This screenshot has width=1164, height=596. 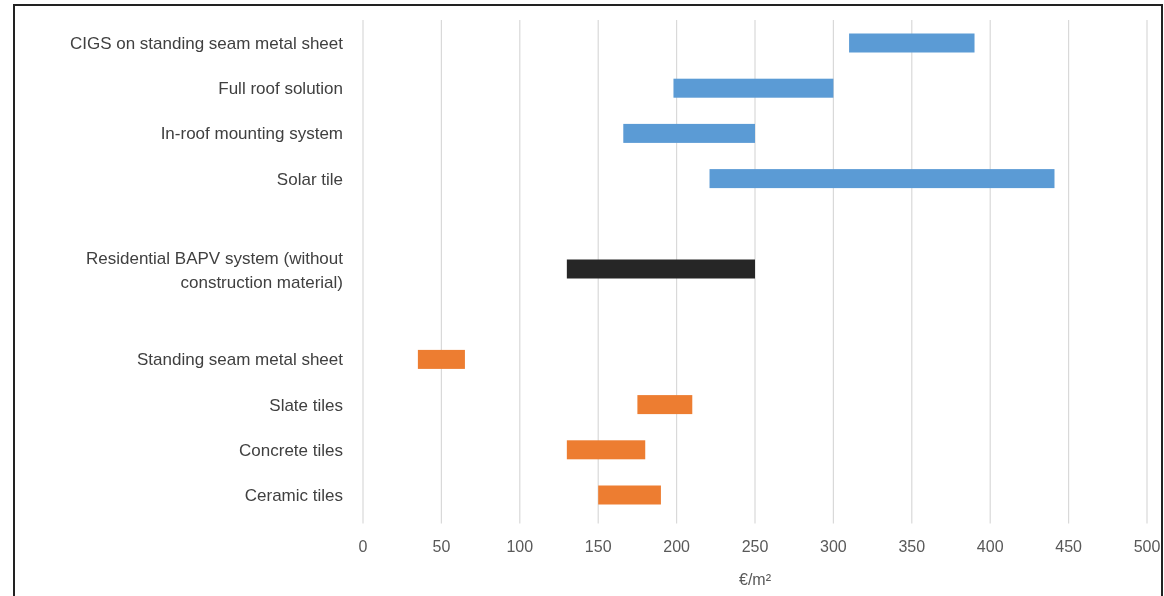 I want to click on y-tick-label: Solar tile, so click(x=309, y=179).